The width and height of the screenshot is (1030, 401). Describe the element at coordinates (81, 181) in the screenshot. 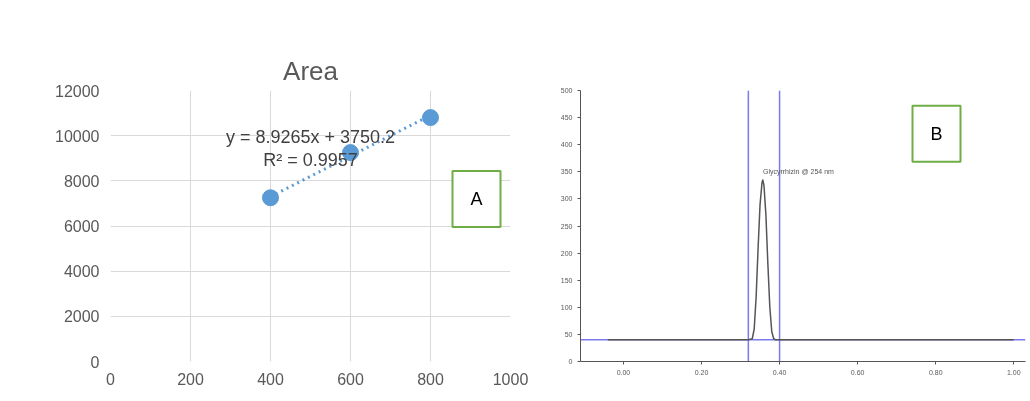

I see `y-tick-label: 8000` at that location.